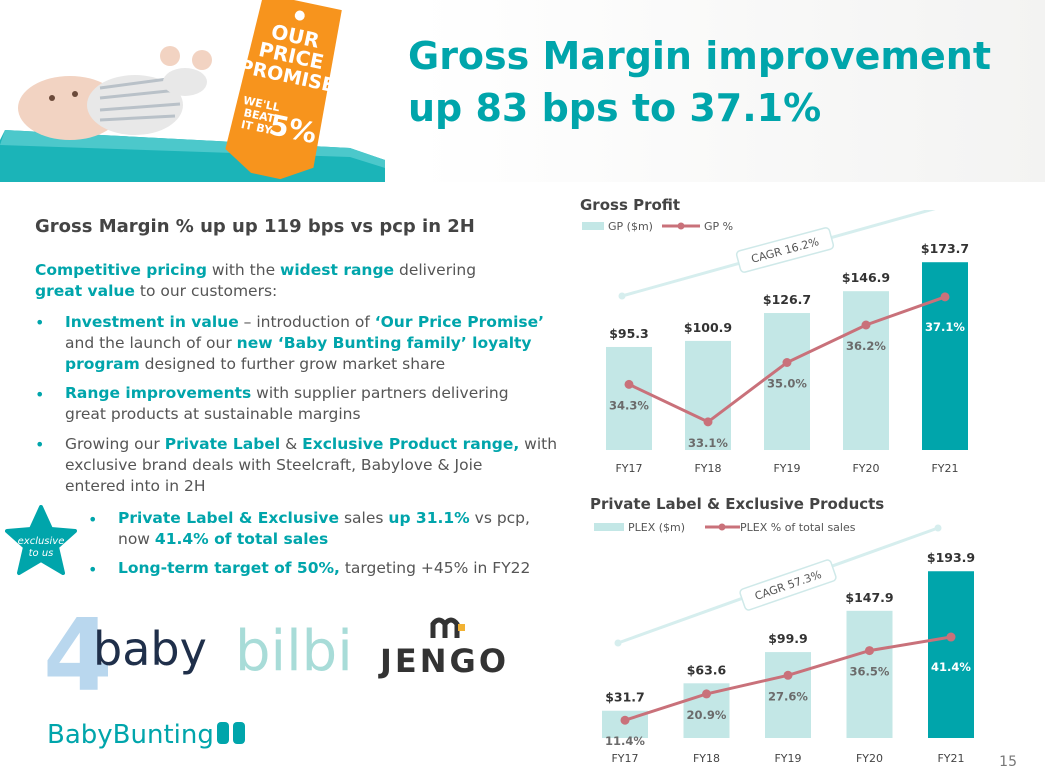  What do you see at coordinates (708, 327) in the screenshot?
I see `bar-value-label: $100.9` at bounding box center [708, 327].